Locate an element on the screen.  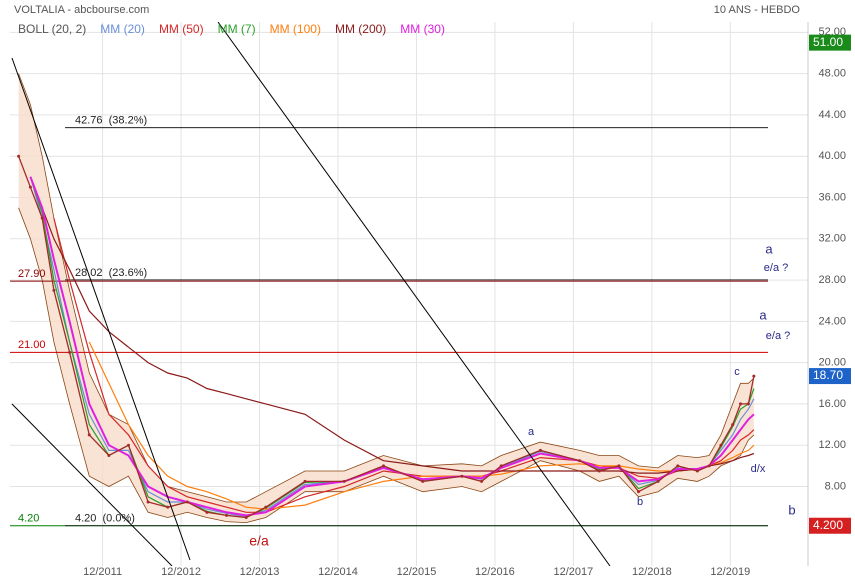
y-tick-label: 16.00 is located at coordinates (832, 404).